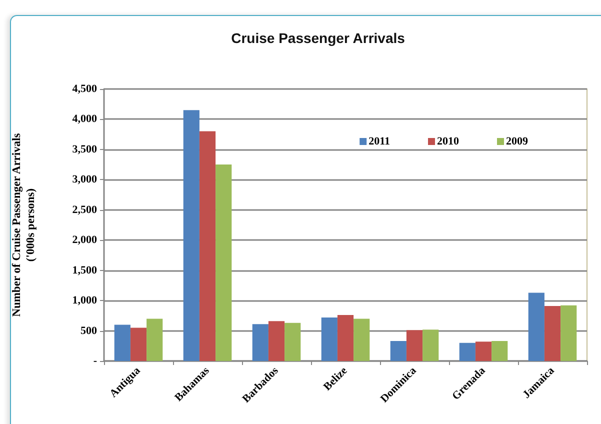  Describe the element at coordinates (85, 300) in the screenshot. I see `y-tick-label: 1,000` at that location.